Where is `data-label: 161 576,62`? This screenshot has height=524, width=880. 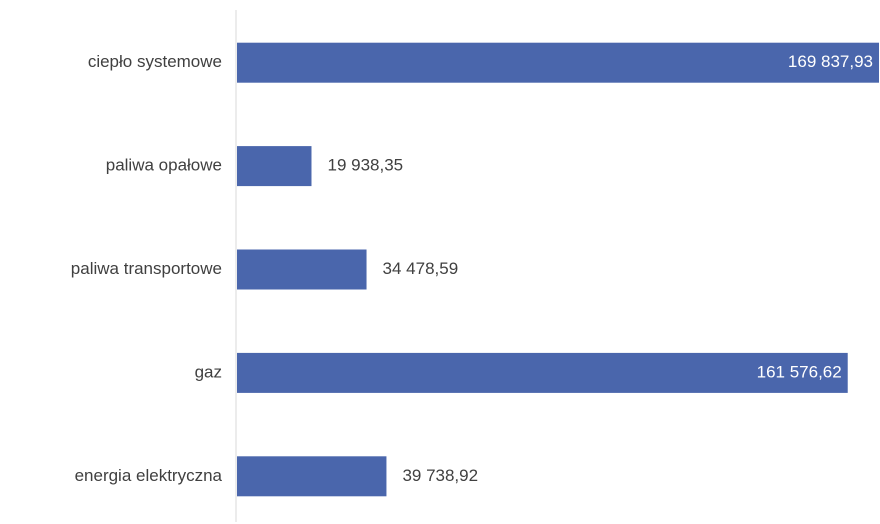
data-label: 161 576,62 is located at coordinates (799, 371).